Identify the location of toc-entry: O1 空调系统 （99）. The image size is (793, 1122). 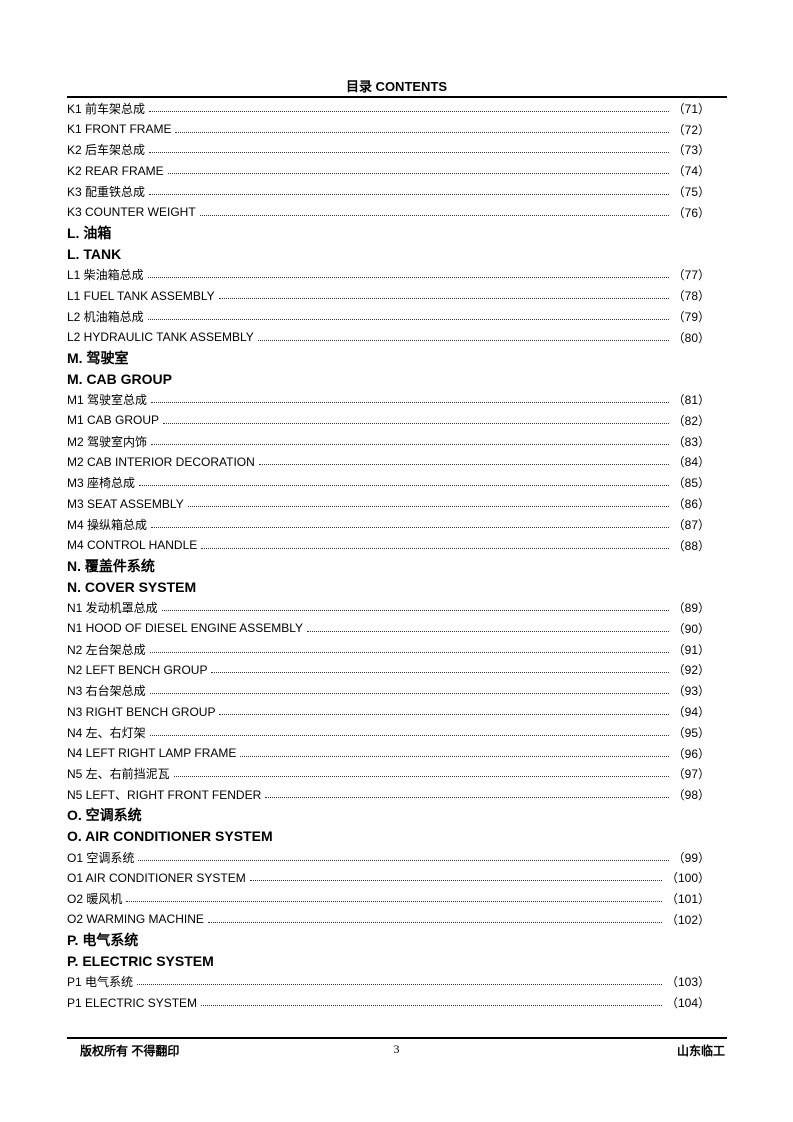
(388, 857).